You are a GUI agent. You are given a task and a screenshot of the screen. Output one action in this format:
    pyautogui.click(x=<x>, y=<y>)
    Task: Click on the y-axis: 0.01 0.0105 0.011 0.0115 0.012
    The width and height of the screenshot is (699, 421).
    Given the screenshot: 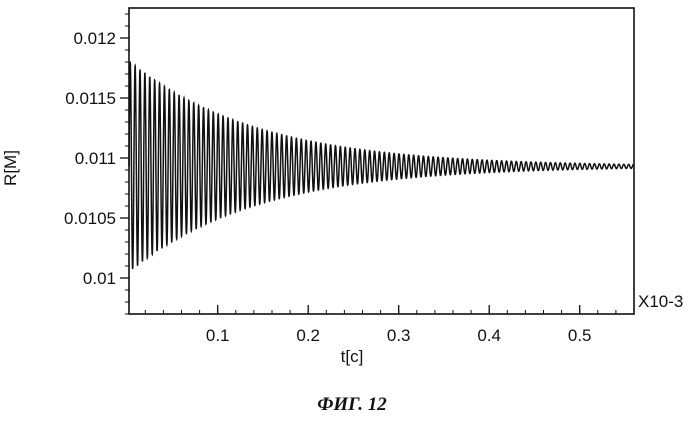 What is the action you would take?
    pyautogui.click(x=96, y=164)
    